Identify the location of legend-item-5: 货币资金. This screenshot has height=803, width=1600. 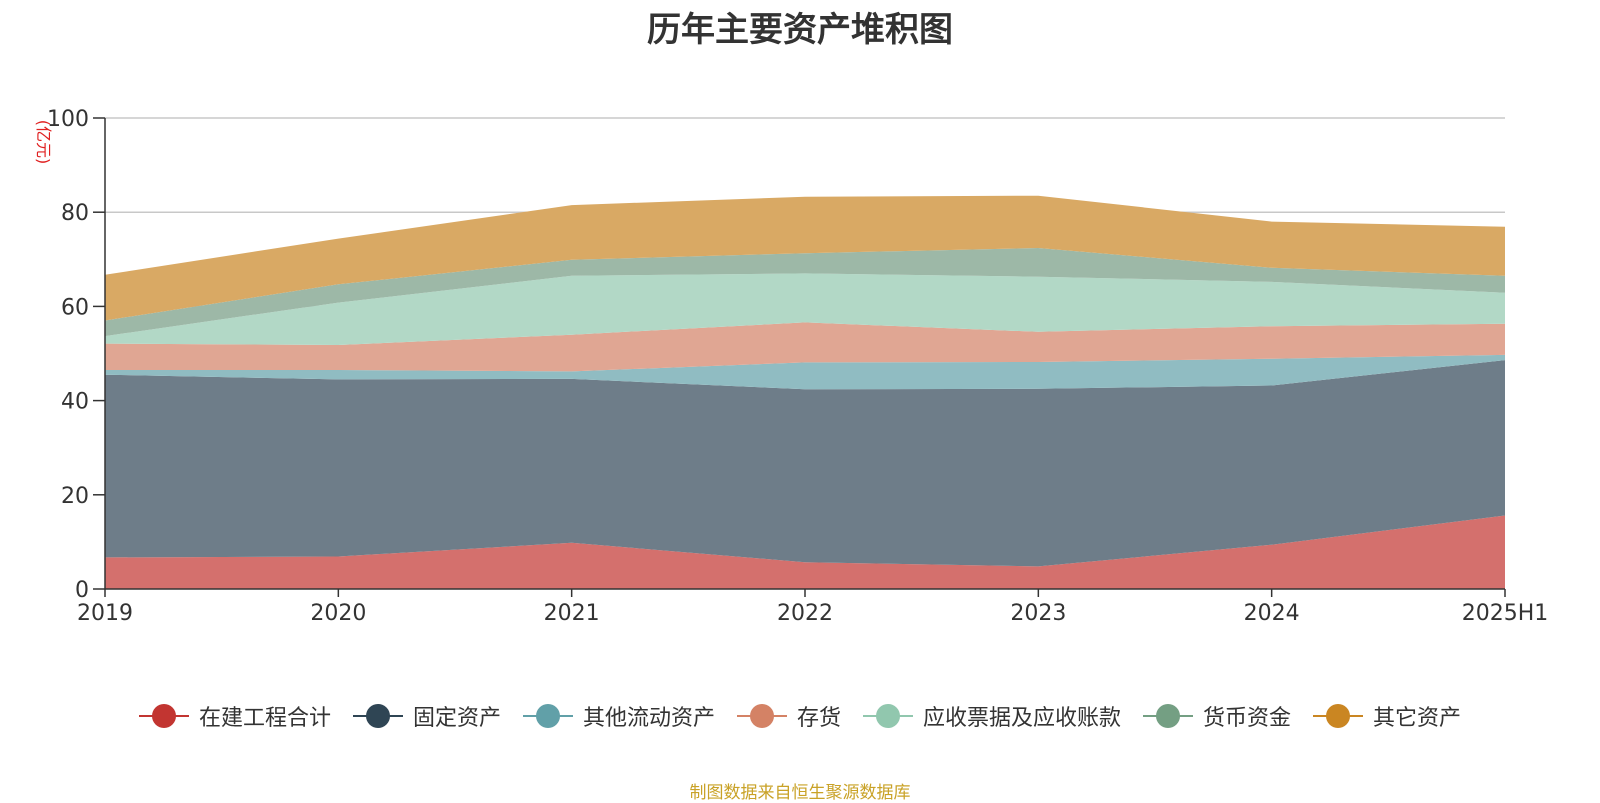
(1217, 716).